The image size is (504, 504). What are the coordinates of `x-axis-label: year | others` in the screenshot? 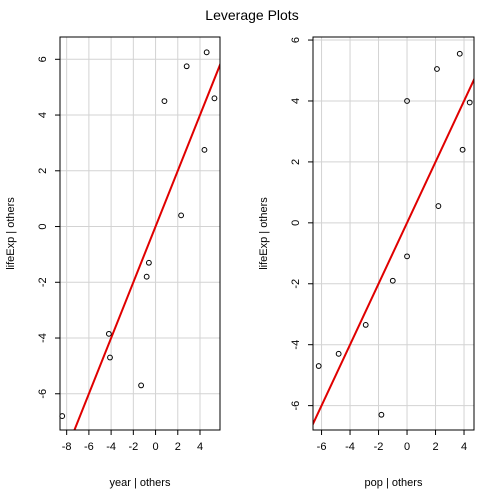 It's located at (140, 483).